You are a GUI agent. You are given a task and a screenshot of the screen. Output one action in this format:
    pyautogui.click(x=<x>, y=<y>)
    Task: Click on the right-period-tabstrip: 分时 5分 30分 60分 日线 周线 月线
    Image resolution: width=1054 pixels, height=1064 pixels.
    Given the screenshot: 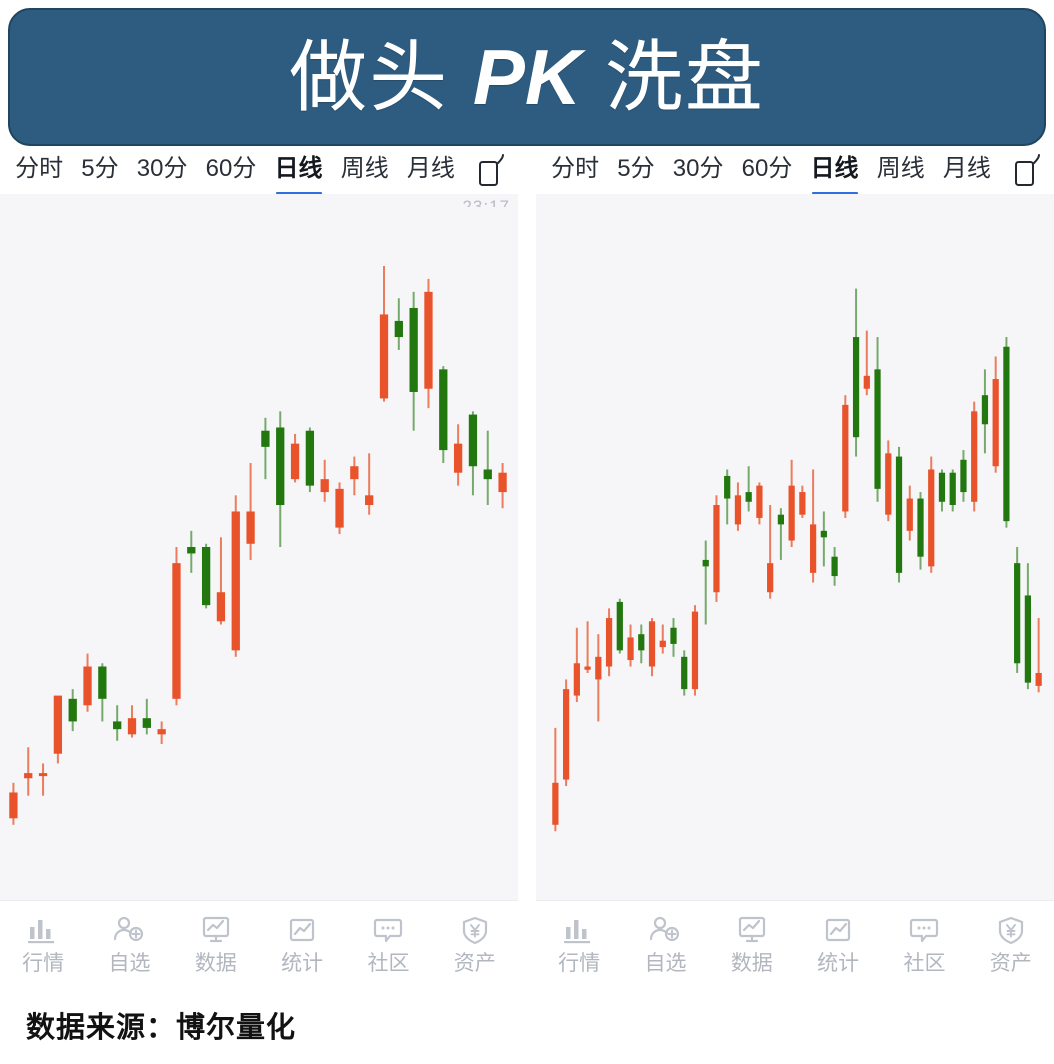 What is the action you would take?
    pyautogui.click(x=795, y=170)
    